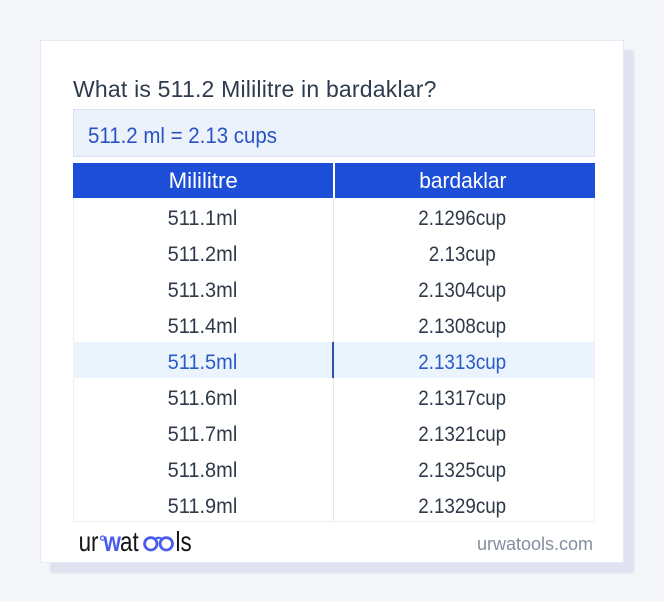 This screenshot has height=602, width=664. I want to click on svg-text: w, so click(112, 543).